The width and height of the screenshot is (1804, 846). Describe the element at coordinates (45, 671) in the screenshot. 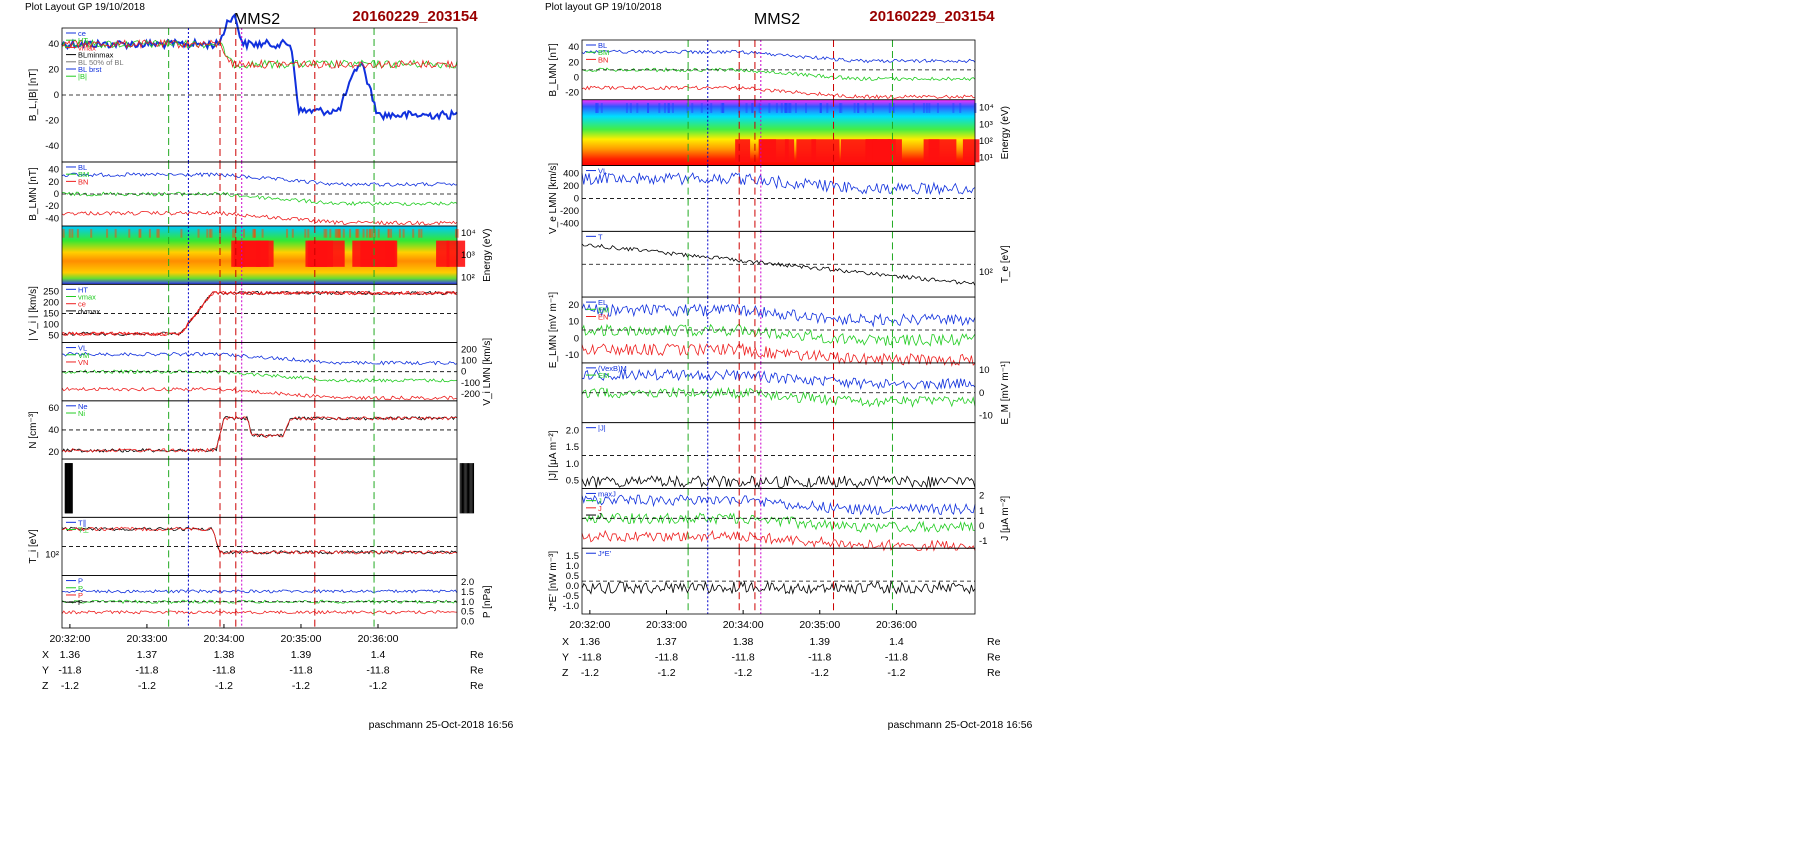

I see `orbit-axis-label: Y` at that location.